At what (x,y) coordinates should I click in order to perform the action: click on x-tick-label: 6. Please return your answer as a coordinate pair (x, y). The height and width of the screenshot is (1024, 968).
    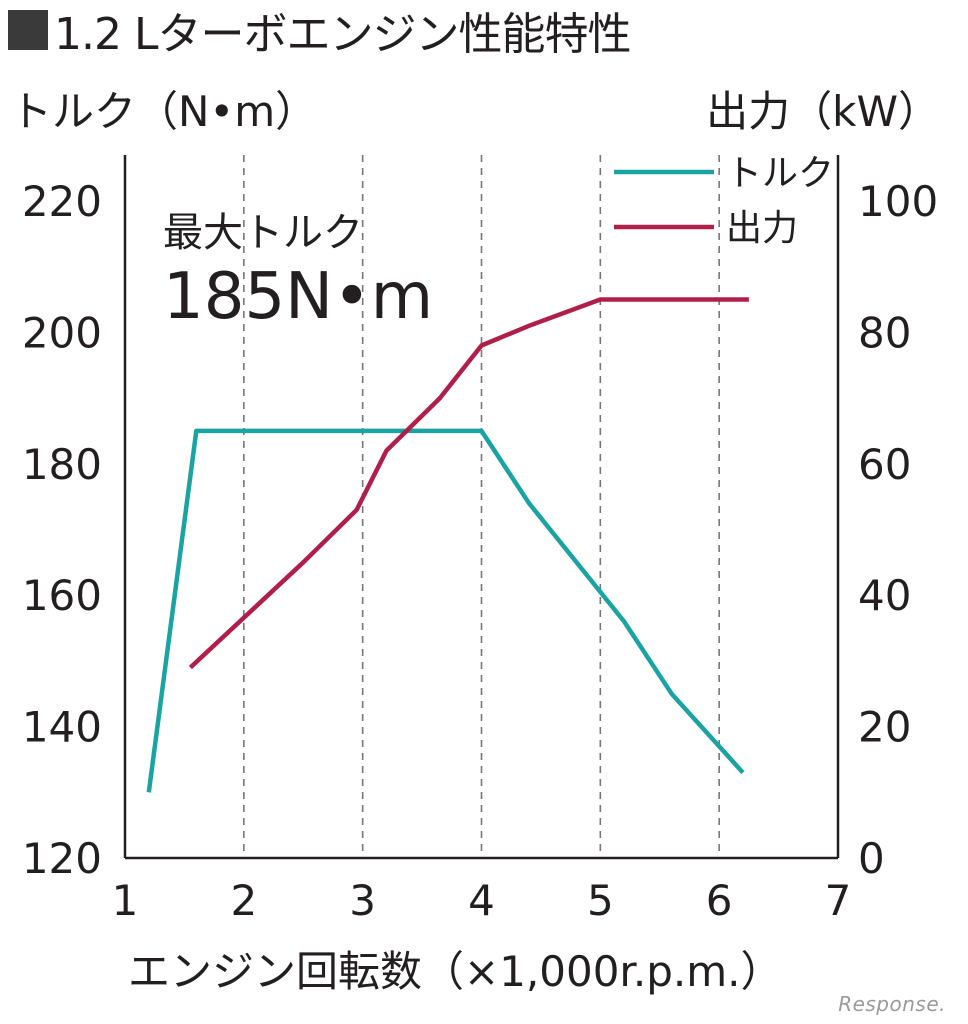
    Looking at the image, I should click on (719, 900).